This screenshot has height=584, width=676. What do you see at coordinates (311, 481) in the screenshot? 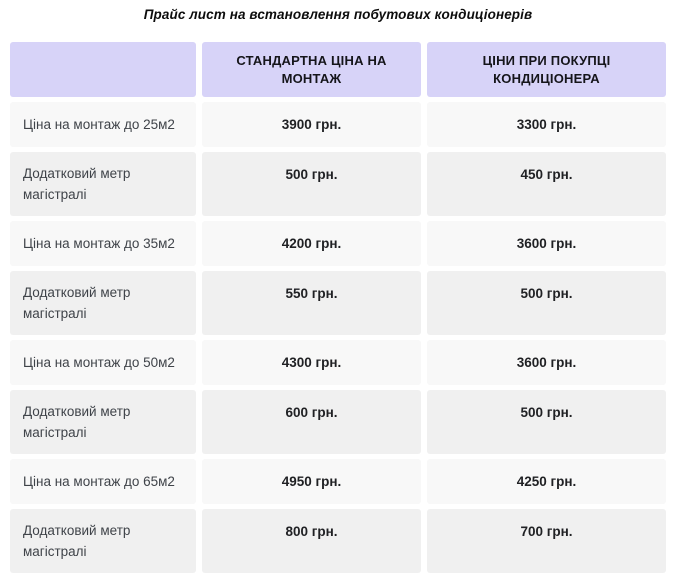
I see `standard-price-cell: 4950 грн.` at bounding box center [311, 481].